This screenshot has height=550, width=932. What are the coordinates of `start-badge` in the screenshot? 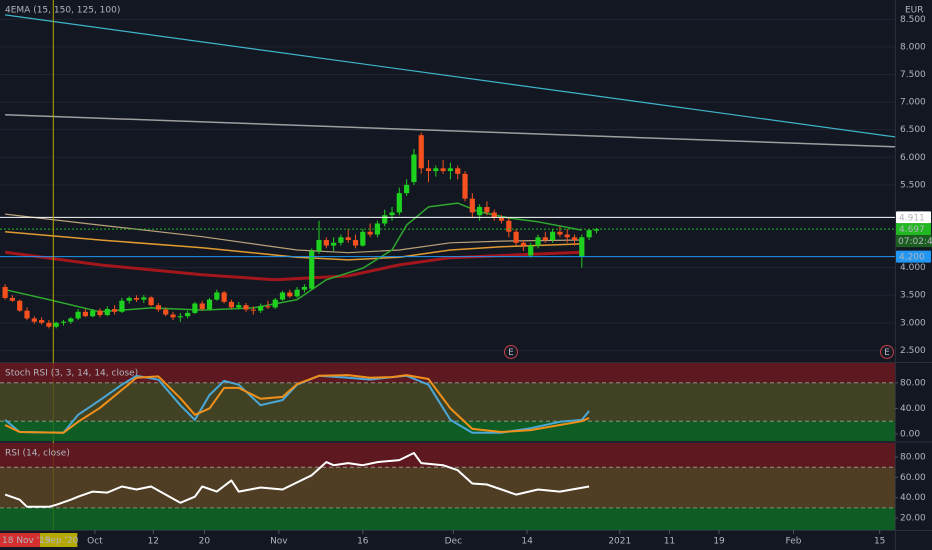 It's located at (20, 540).